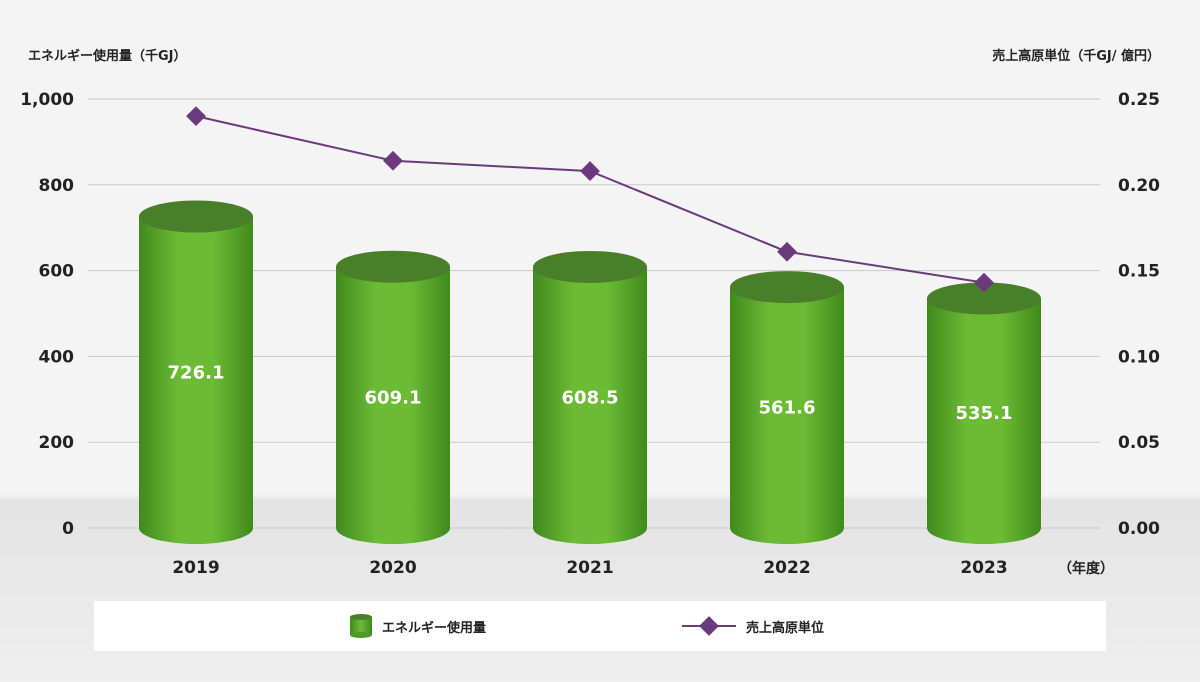 Image resolution: width=1200 pixels, height=682 pixels. What do you see at coordinates (983, 568) in the screenshot?
I see `category-label: 2023` at bounding box center [983, 568].